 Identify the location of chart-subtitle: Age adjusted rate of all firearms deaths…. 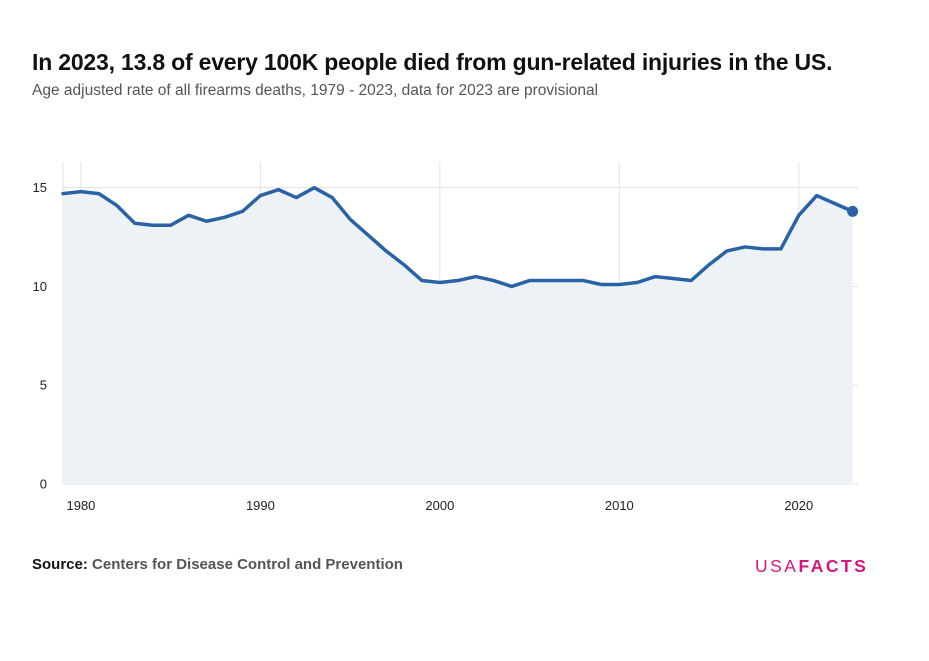
(315, 90).